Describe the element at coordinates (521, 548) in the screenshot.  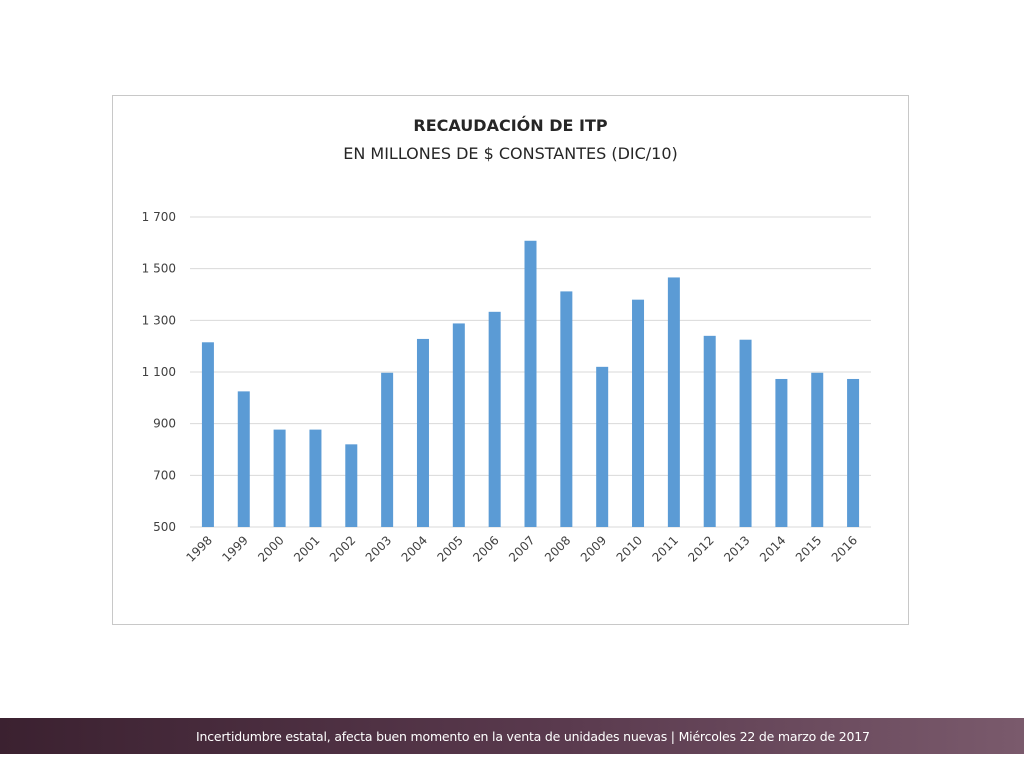
I see `x-tick-label: 2007` at that location.